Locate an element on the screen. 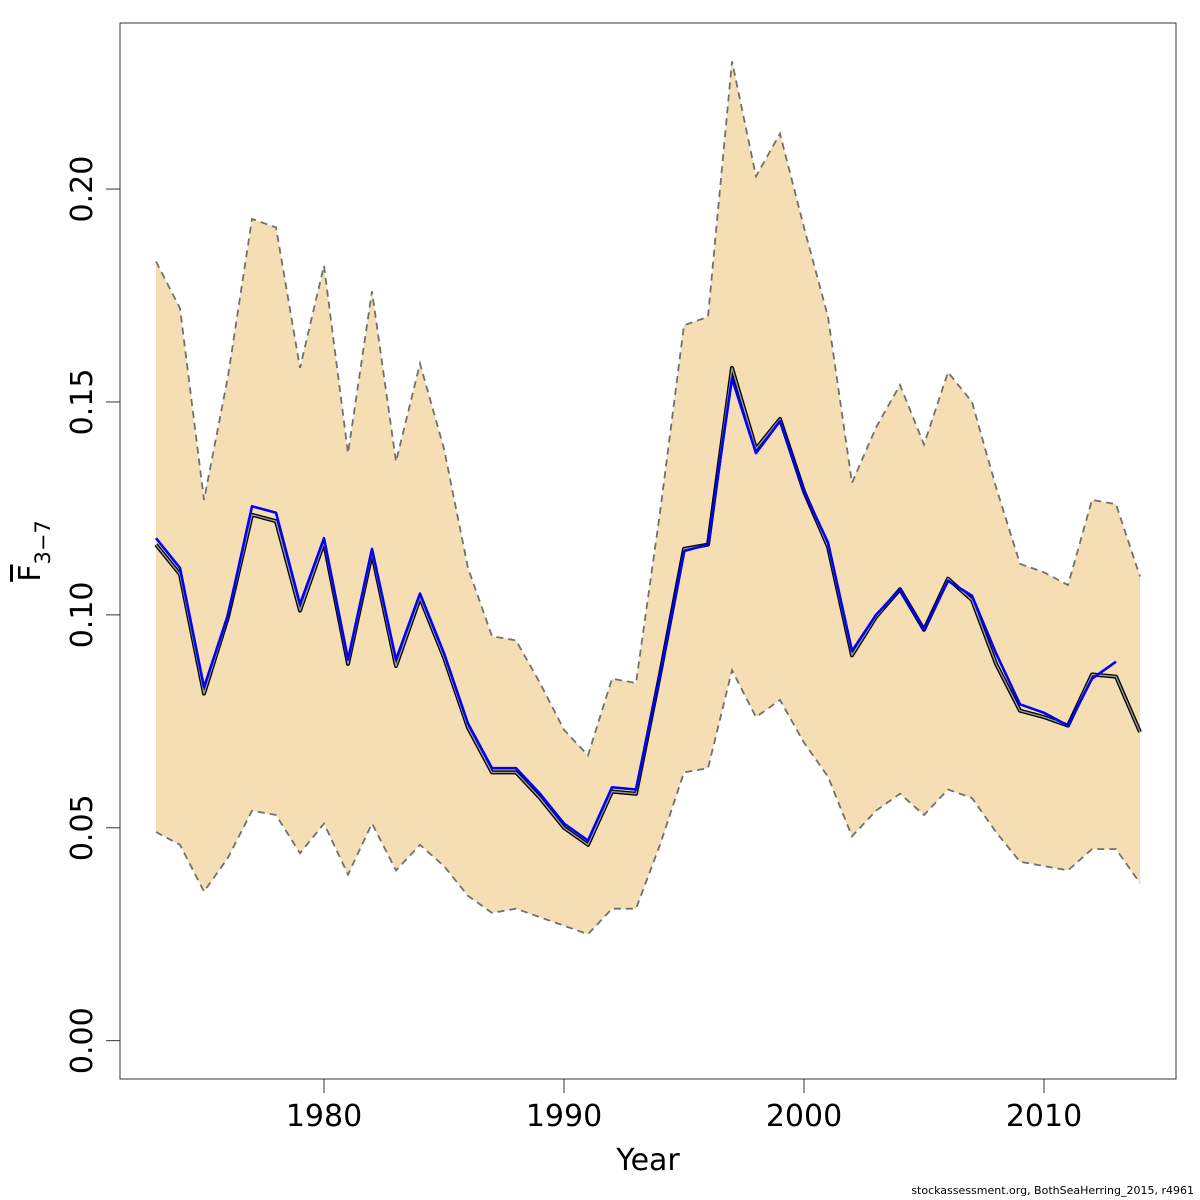 Image resolution: width=1200 pixels, height=1200 pixels. x-tick-label: 1980 is located at coordinates (324, 1116).